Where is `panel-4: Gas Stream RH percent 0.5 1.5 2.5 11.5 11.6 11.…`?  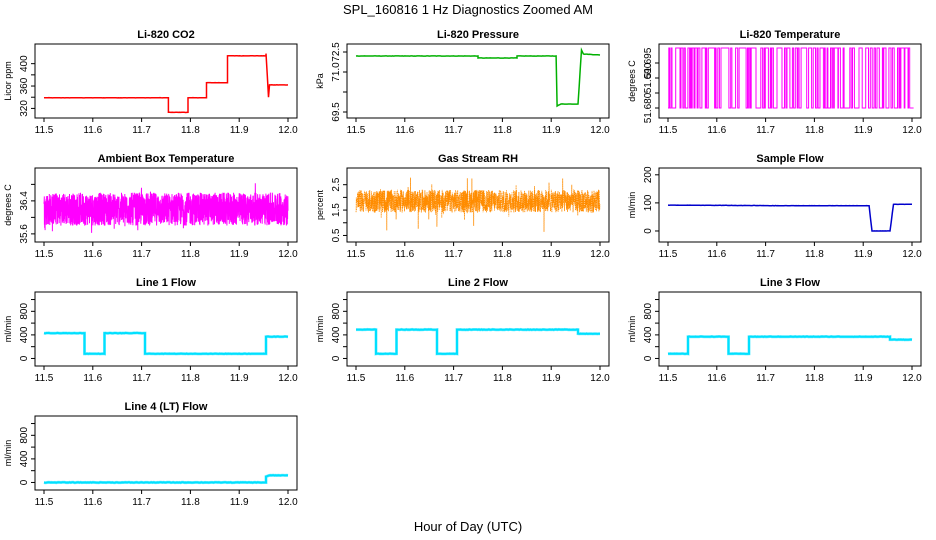 panel-4: Gas Stream RH percent 0.5 1.5 2.5 11.5 11.6 11.… is located at coordinates (462, 206).